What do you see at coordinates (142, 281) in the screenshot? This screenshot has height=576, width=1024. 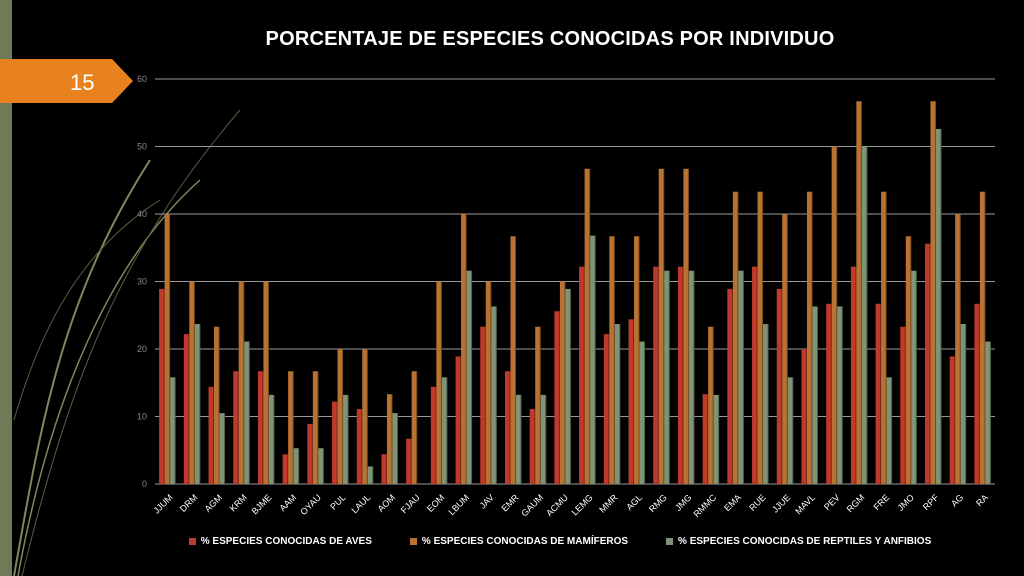 I see `y-axis-ticks: 0 10 20 30 40 50 60` at bounding box center [142, 281].